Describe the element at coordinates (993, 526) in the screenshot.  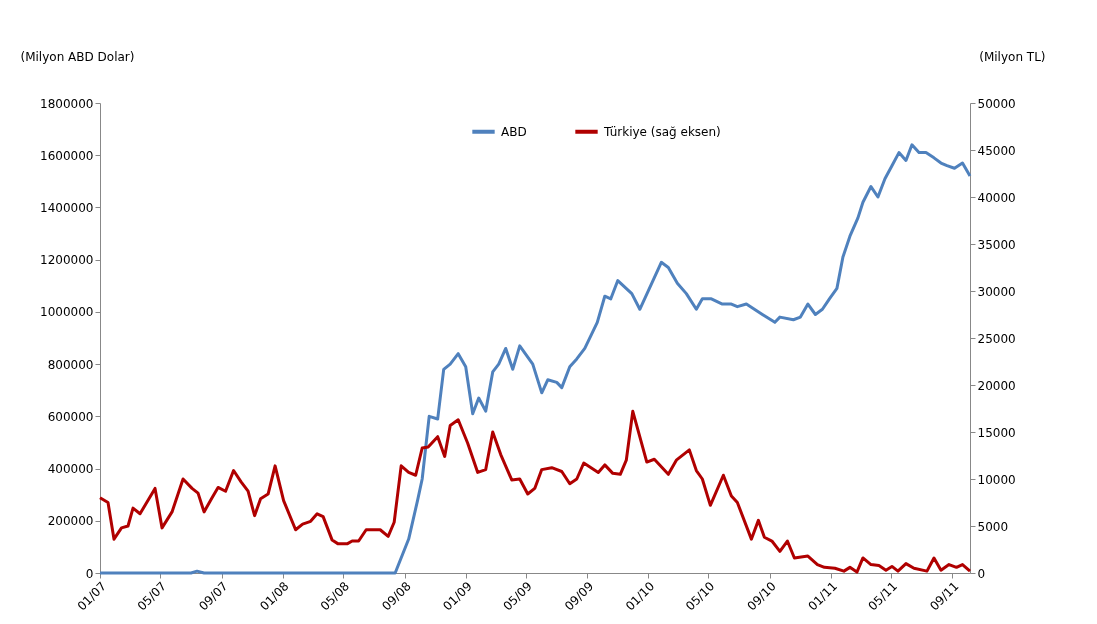
I see `y2-tick-label: 5000` at that location.